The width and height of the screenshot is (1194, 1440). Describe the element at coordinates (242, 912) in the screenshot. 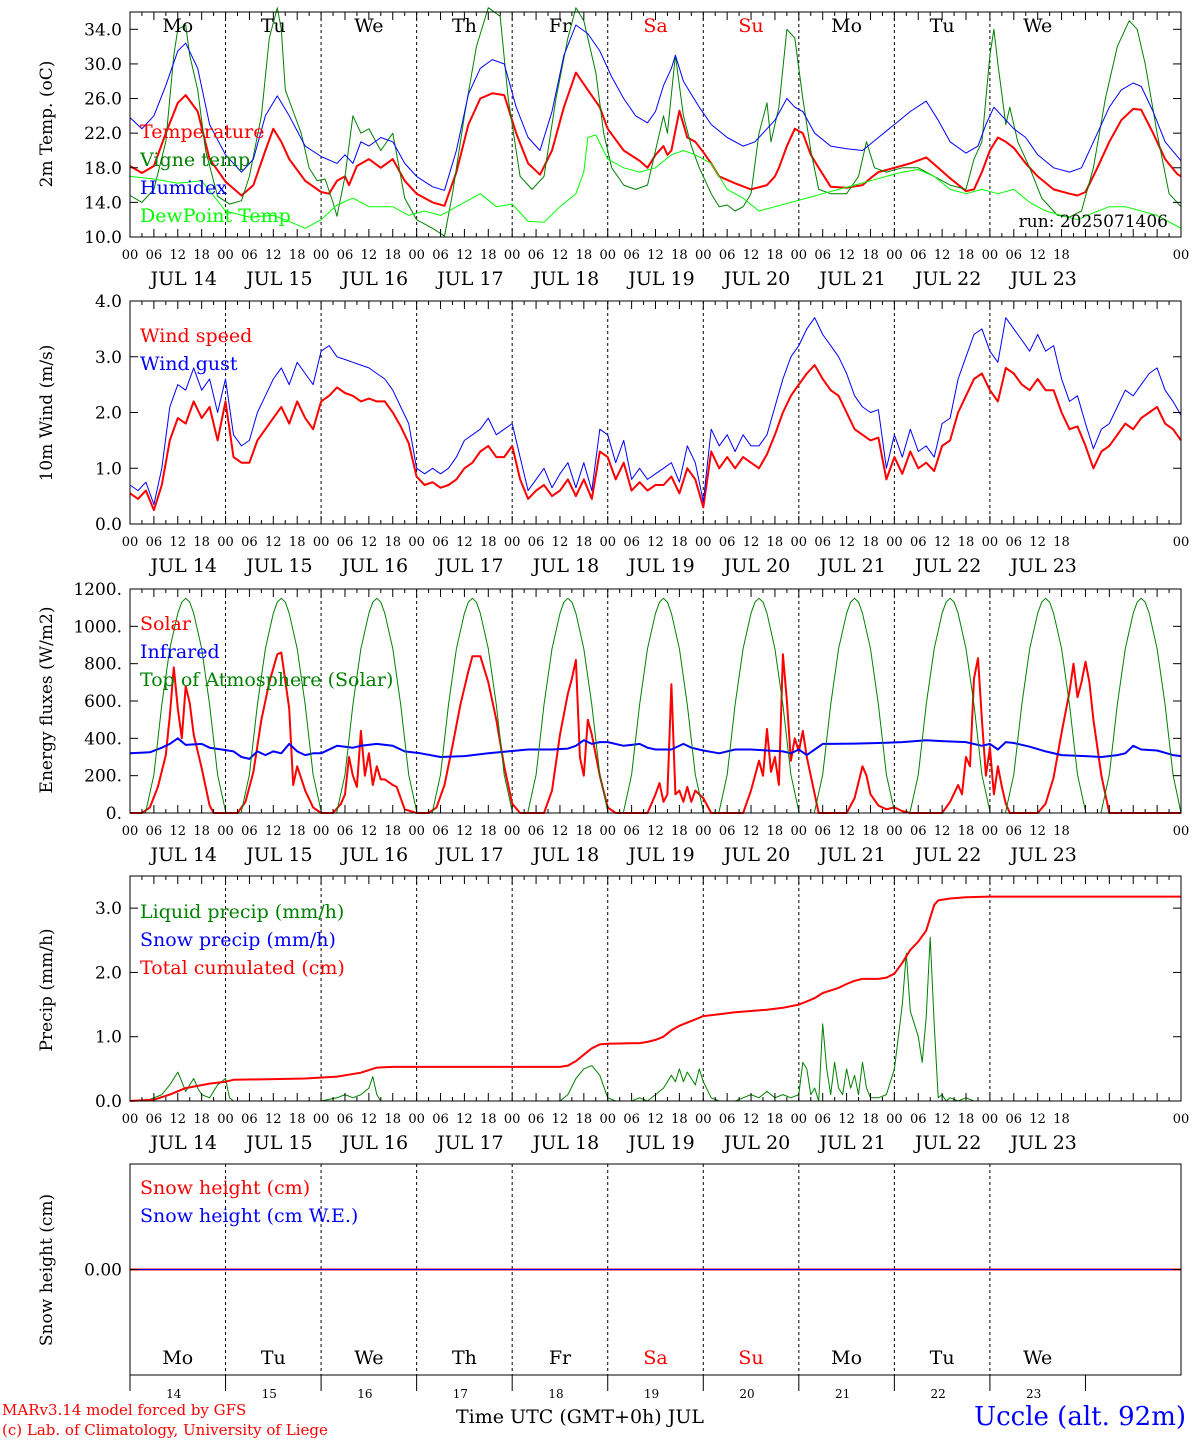

I see `legend-entry: Liquid precip (mm/h)` at that location.